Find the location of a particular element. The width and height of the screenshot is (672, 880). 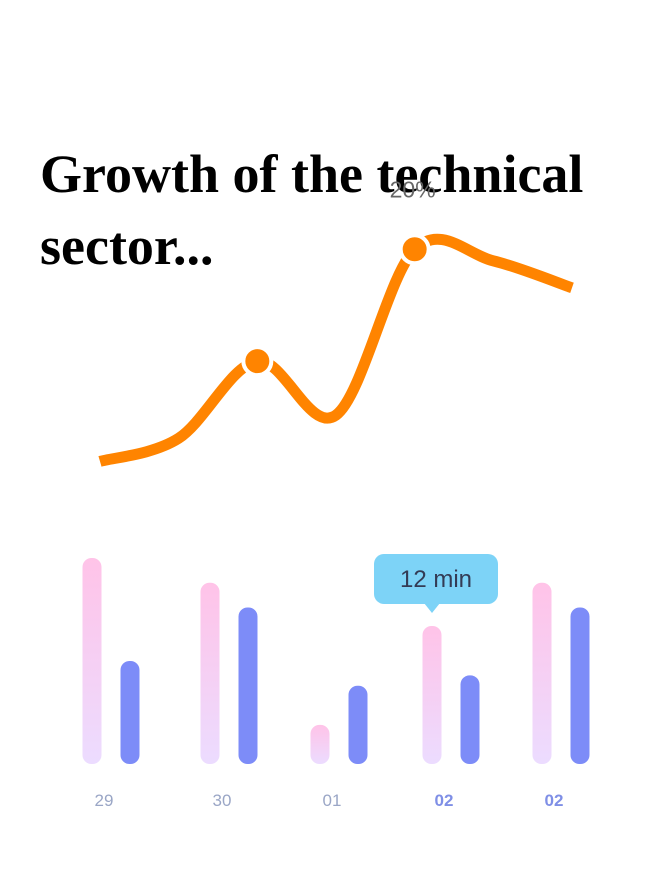

x-tick-label-0: 29 is located at coordinates (104, 800).